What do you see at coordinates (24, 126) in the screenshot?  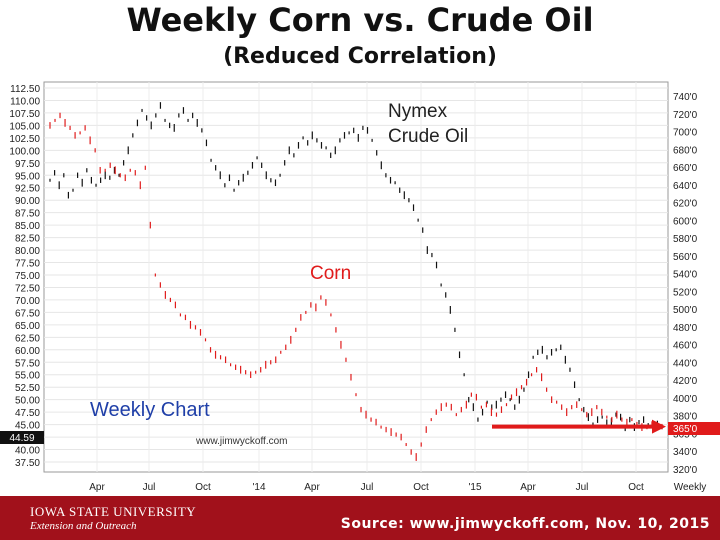 I see `left-tick-label: 105.00` at bounding box center [24, 126].